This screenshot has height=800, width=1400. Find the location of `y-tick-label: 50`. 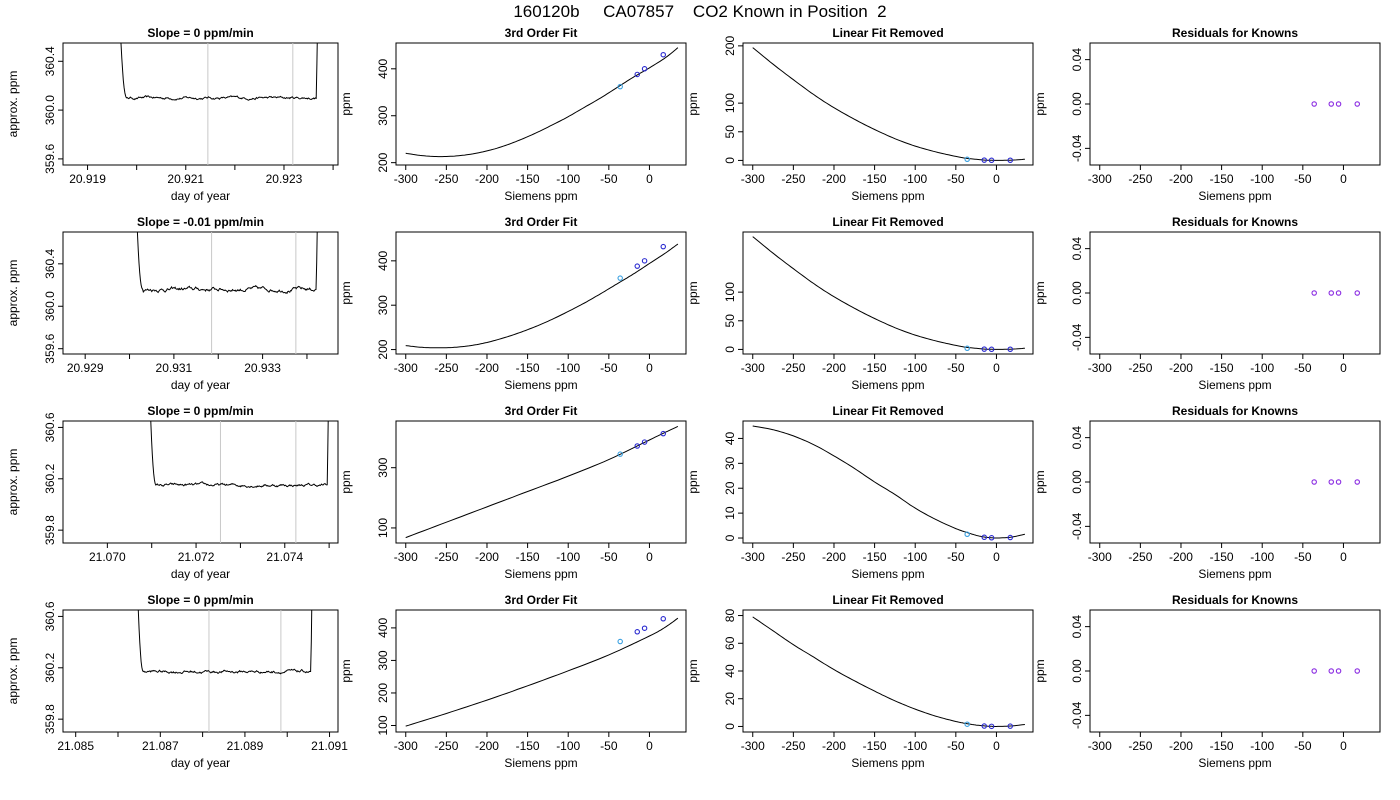

y-tick-label: 50 is located at coordinates (730, 321).